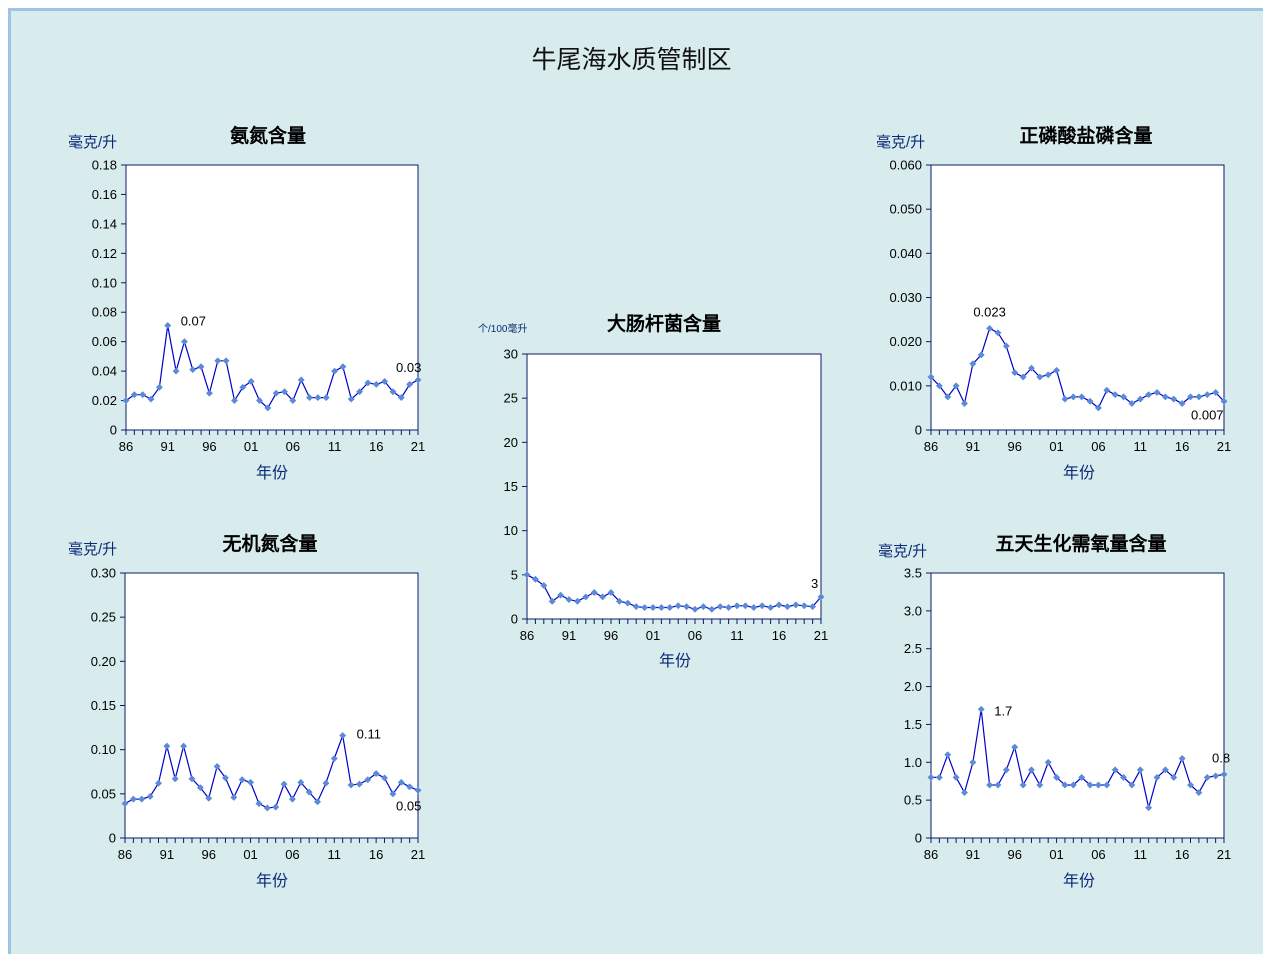 The height and width of the screenshot is (954, 1263). I want to click on data-label: 3, so click(814, 583).